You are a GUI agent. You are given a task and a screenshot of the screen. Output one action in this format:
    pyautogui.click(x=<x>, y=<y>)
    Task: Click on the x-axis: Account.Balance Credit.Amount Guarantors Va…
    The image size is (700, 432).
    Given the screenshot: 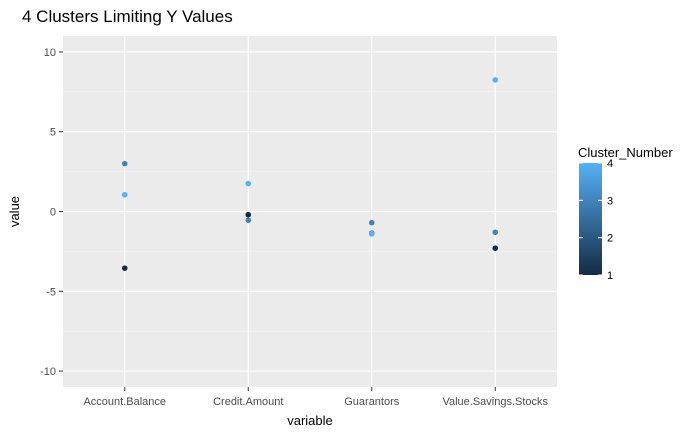 What is the action you would take?
    pyautogui.click(x=316, y=397)
    